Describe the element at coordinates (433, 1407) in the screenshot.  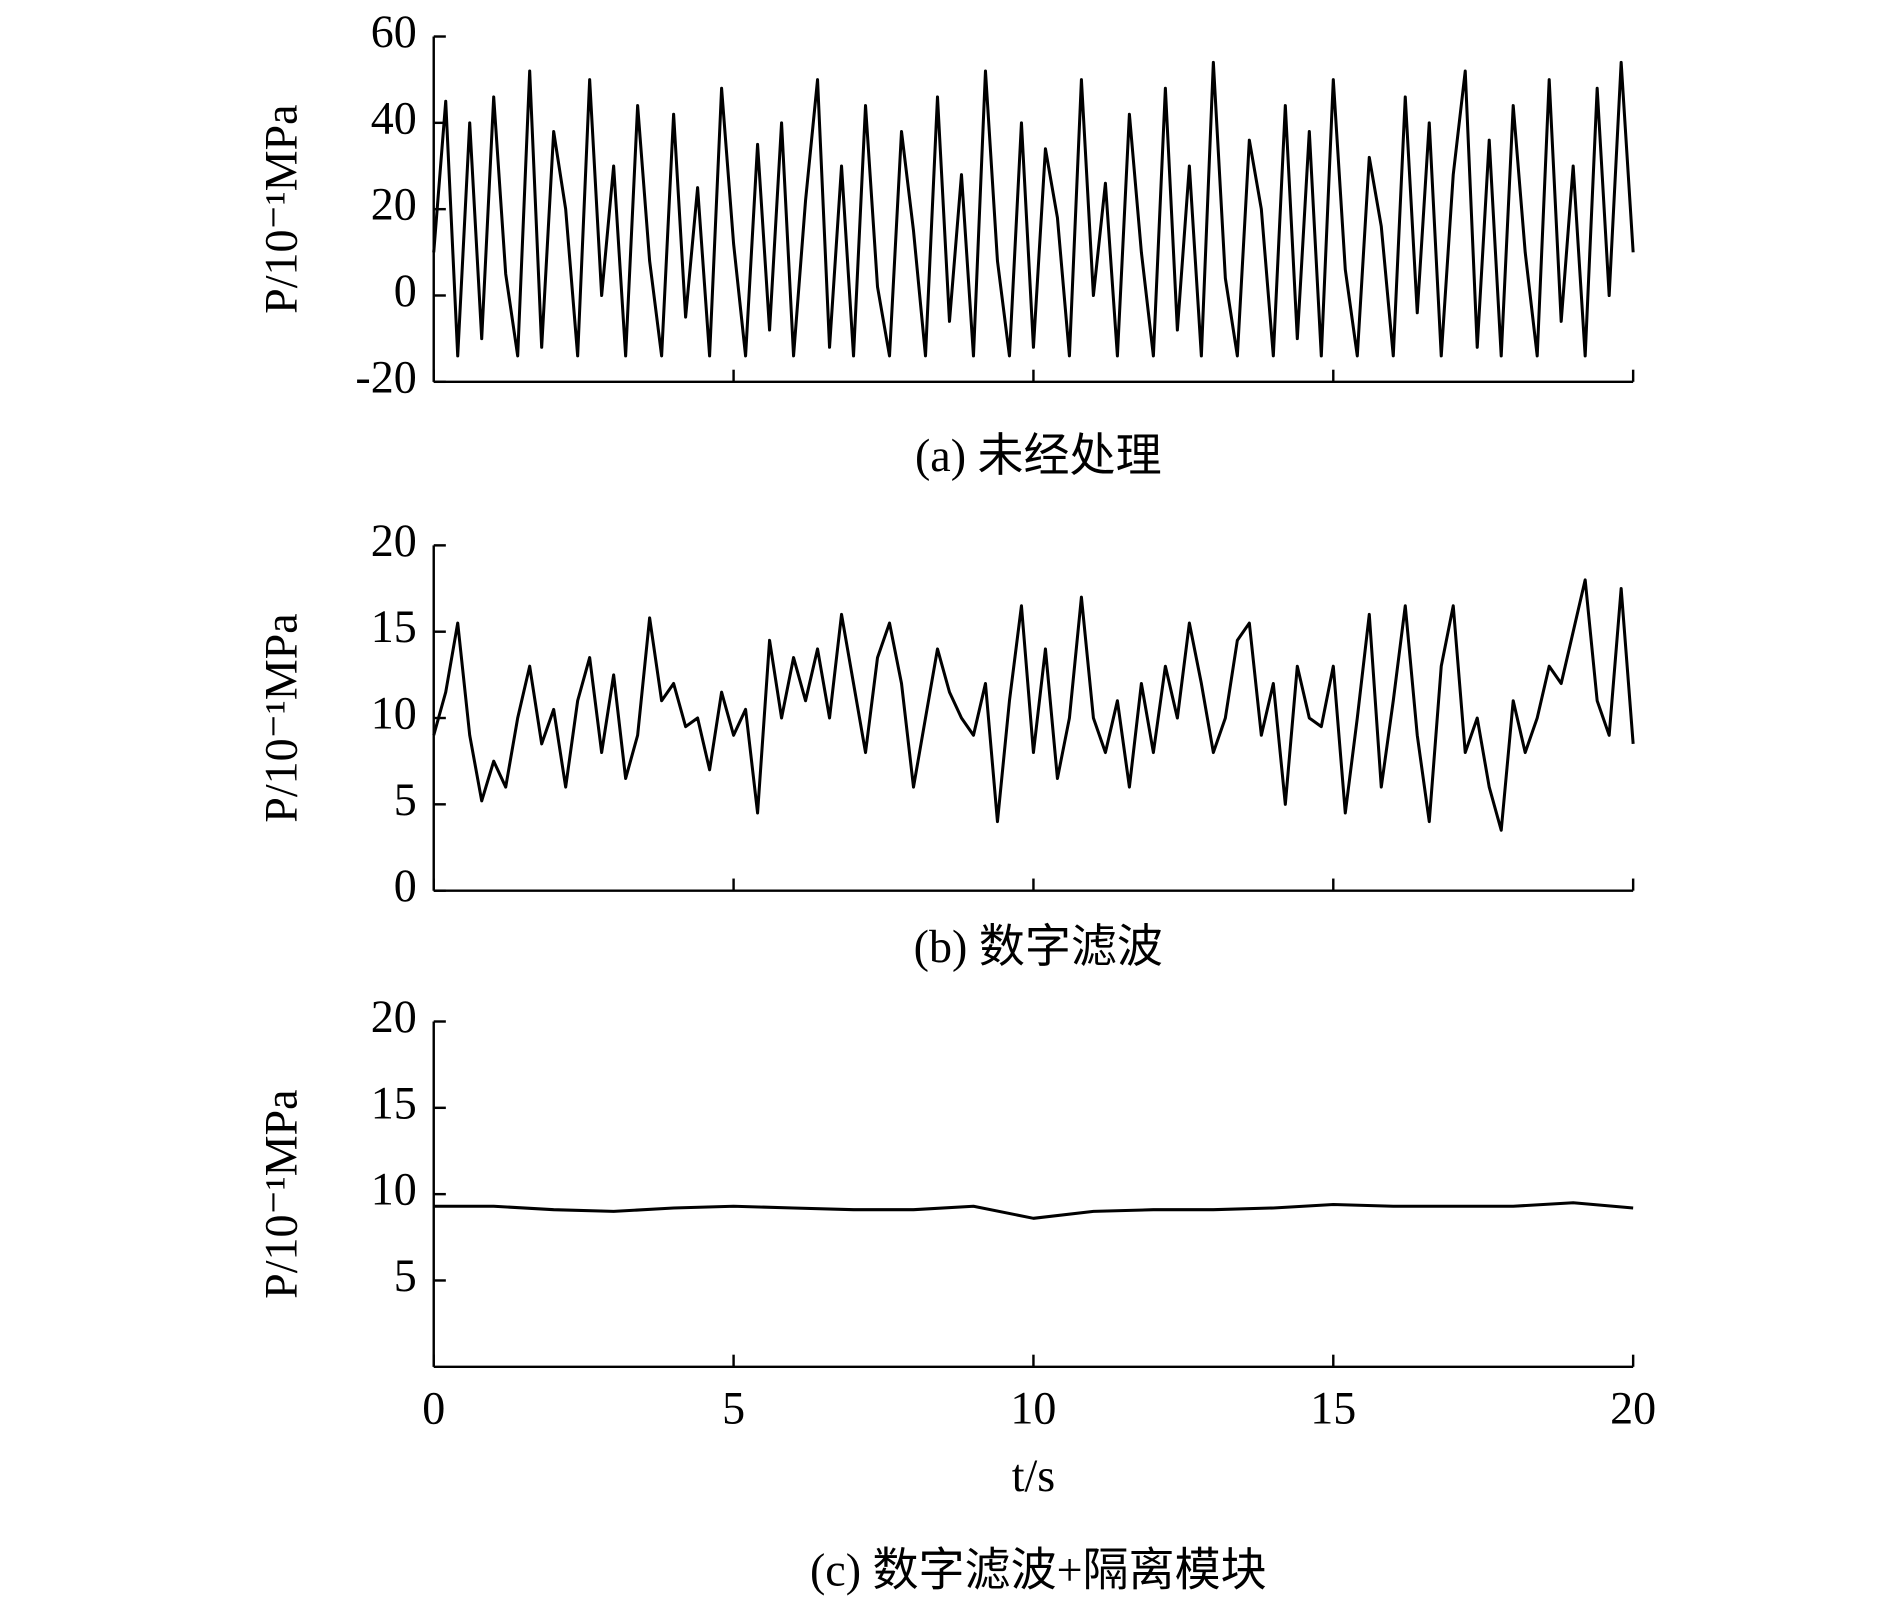
I see `x-tick-label: 0` at that location.